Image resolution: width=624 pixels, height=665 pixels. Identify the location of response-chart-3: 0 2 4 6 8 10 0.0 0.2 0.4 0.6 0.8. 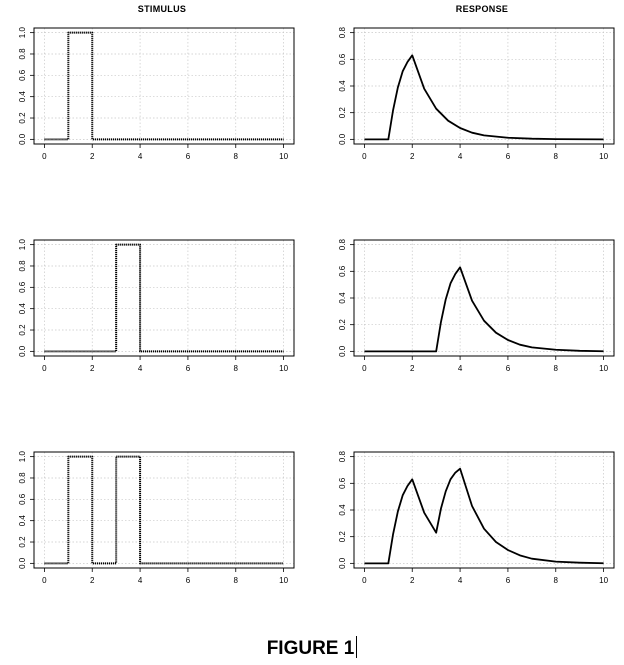
(476, 518).